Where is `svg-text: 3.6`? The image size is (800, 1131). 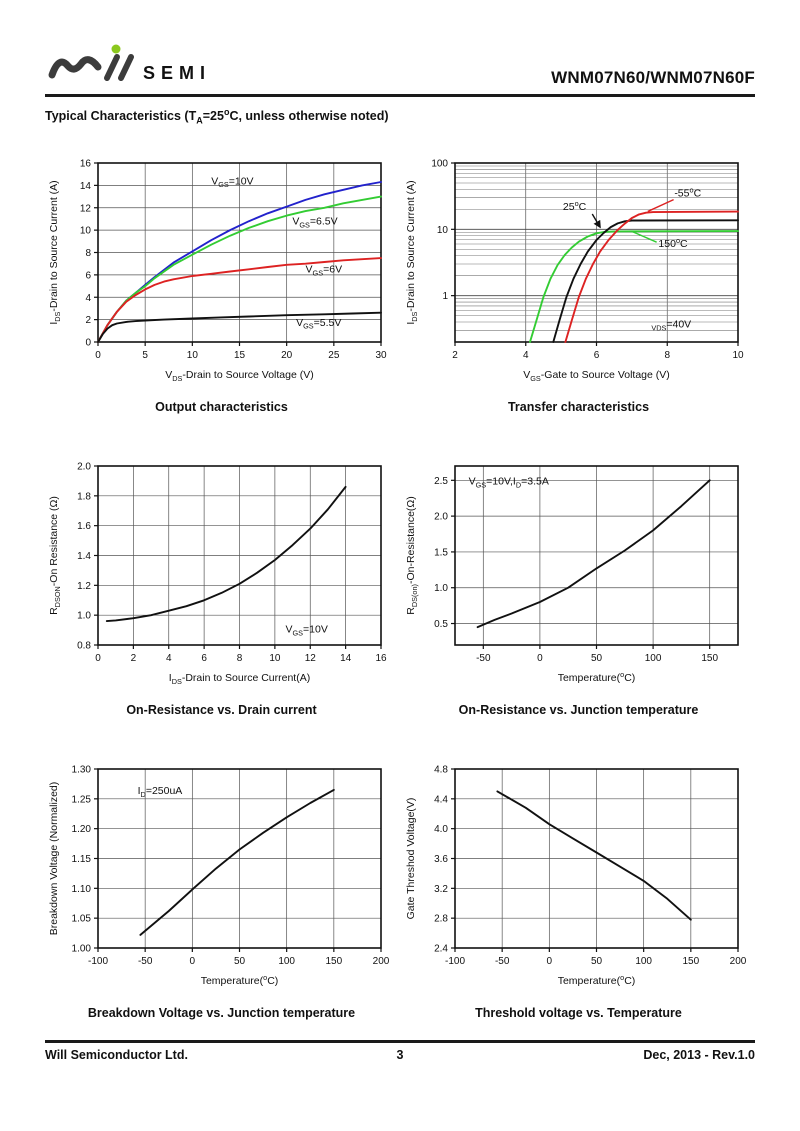
svg-text: 3.6 is located at coordinates (441, 859).